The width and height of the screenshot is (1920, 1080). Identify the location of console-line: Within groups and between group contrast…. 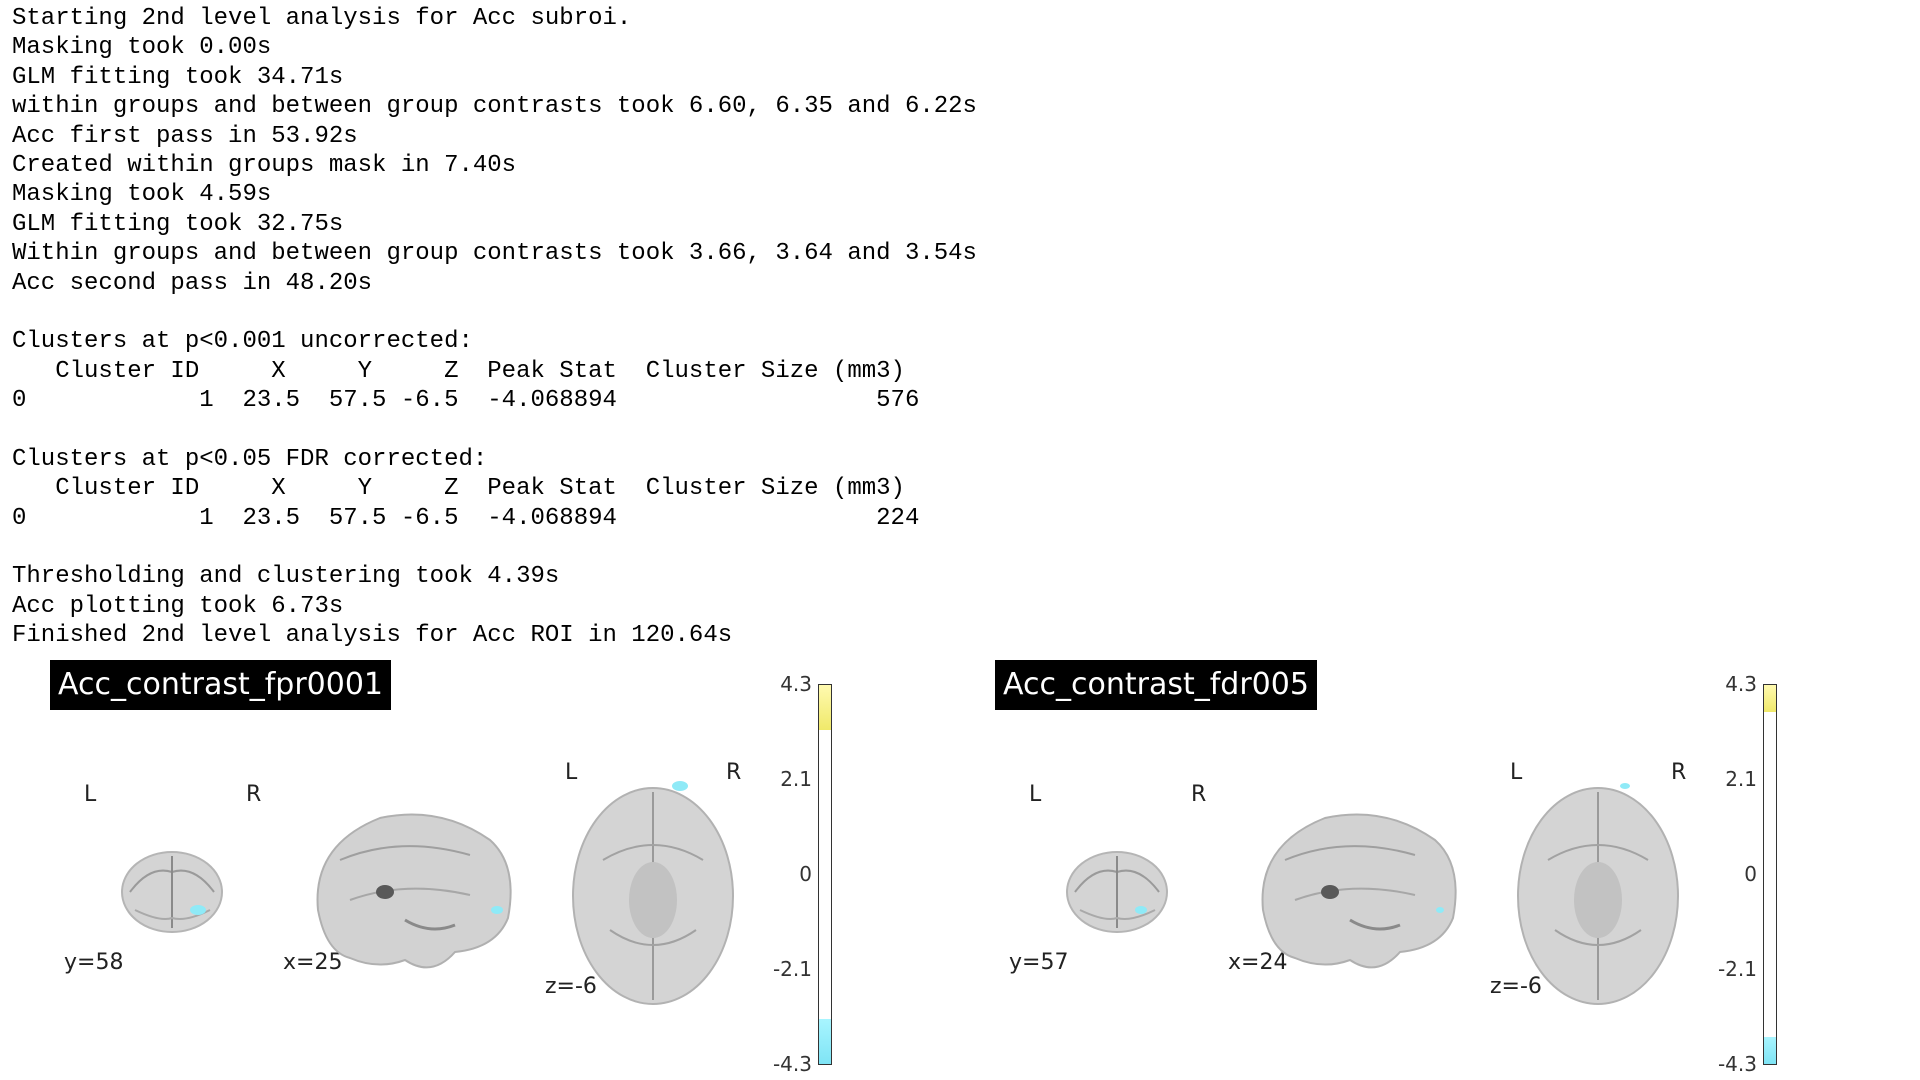
(494, 254).